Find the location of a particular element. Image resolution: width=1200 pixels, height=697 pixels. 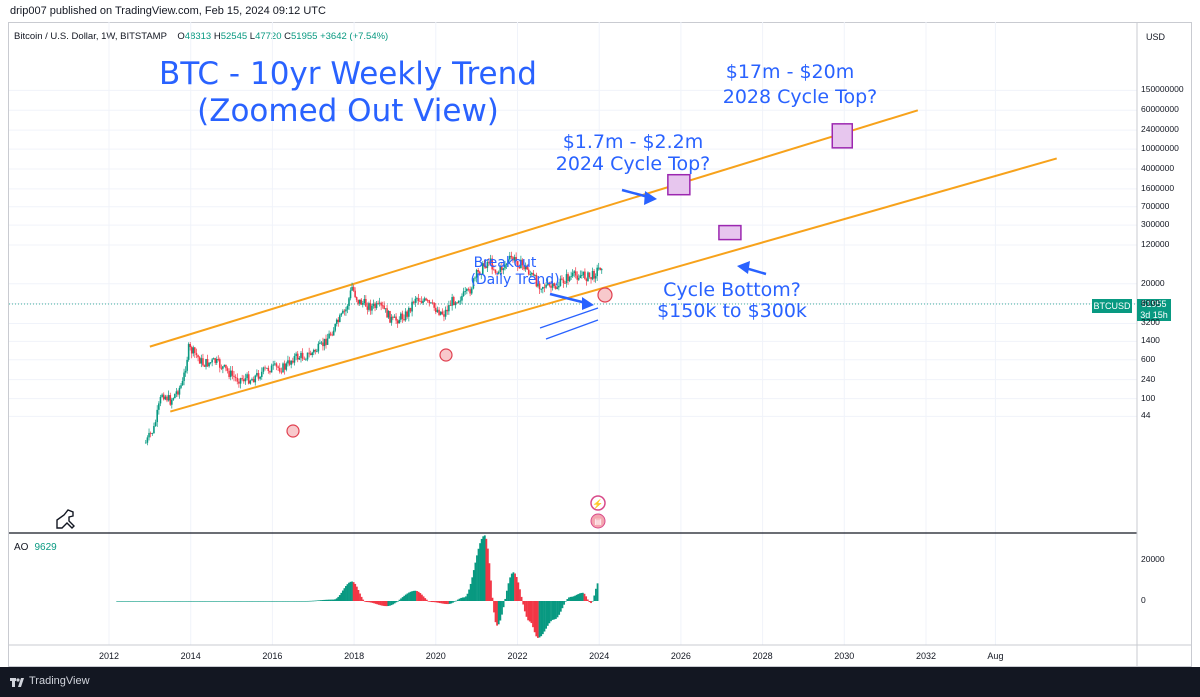

low-value: 47720 is located at coordinates (268, 36).